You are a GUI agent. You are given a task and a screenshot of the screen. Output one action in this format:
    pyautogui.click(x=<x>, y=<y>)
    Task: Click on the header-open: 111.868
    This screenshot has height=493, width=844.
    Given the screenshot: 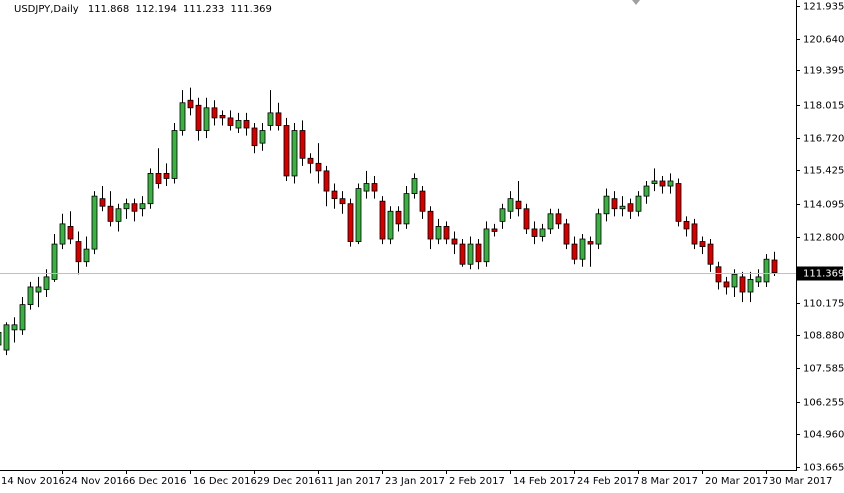 What is the action you would take?
    pyautogui.click(x=108, y=9)
    